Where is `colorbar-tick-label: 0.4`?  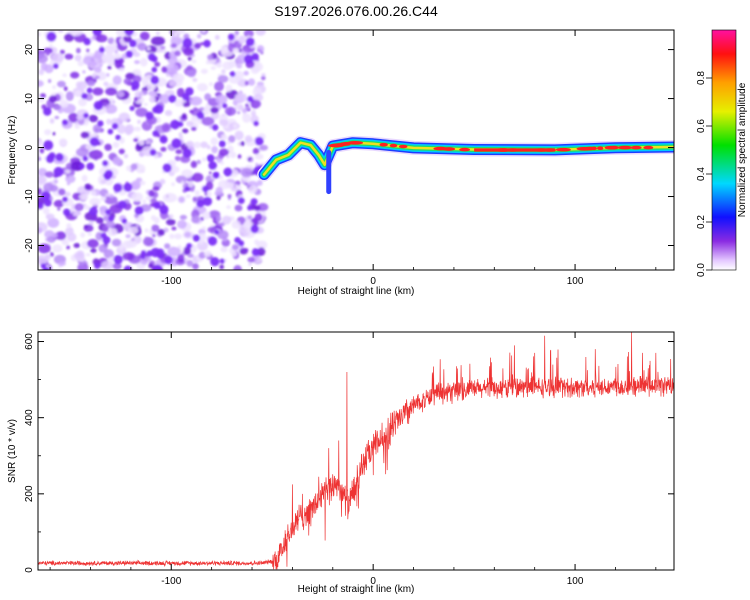
colorbar-tick-label: 0.4 is located at coordinates (701, 174).